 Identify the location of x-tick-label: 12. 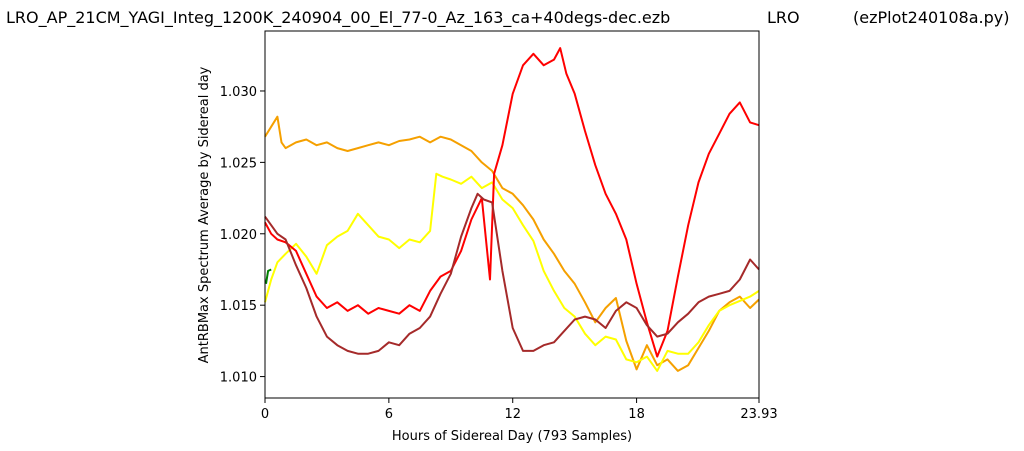
(512, 414).